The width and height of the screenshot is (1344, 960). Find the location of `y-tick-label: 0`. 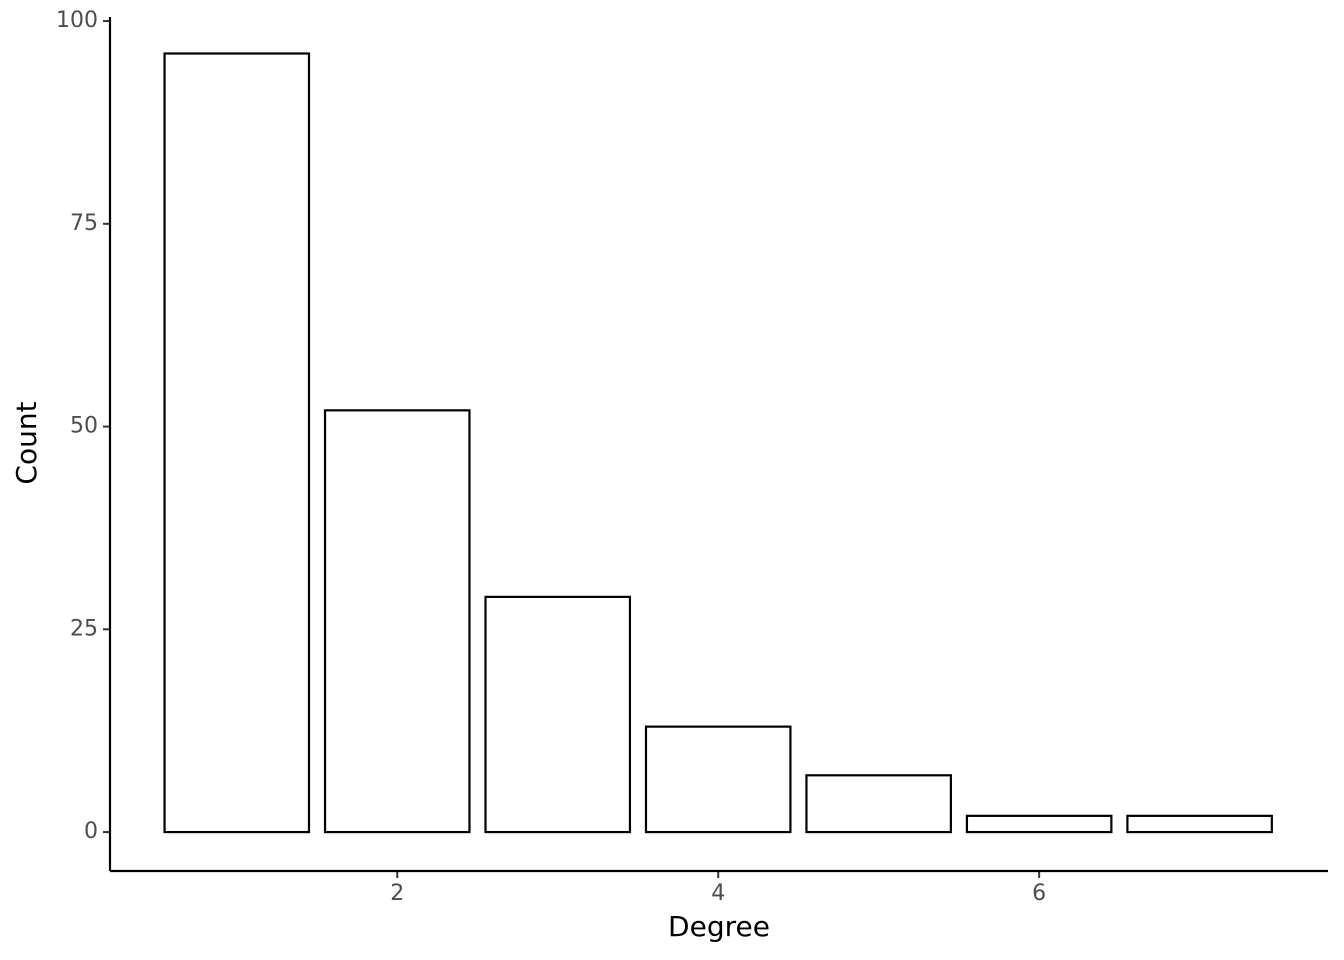

y-tick-label: 0 is located at coordinates (91, 831).